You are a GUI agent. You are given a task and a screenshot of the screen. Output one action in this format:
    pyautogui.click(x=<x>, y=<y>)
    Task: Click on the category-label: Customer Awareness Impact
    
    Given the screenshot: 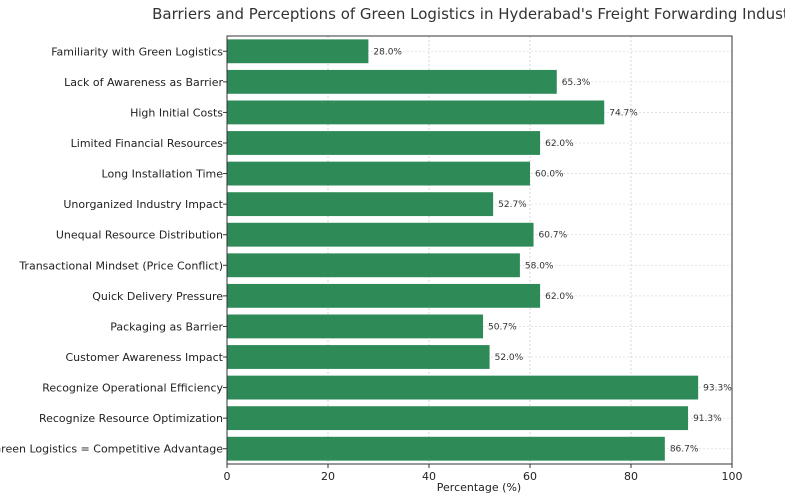 What is the action you would take?
    pyautogui.click(x=144, y=357)
    